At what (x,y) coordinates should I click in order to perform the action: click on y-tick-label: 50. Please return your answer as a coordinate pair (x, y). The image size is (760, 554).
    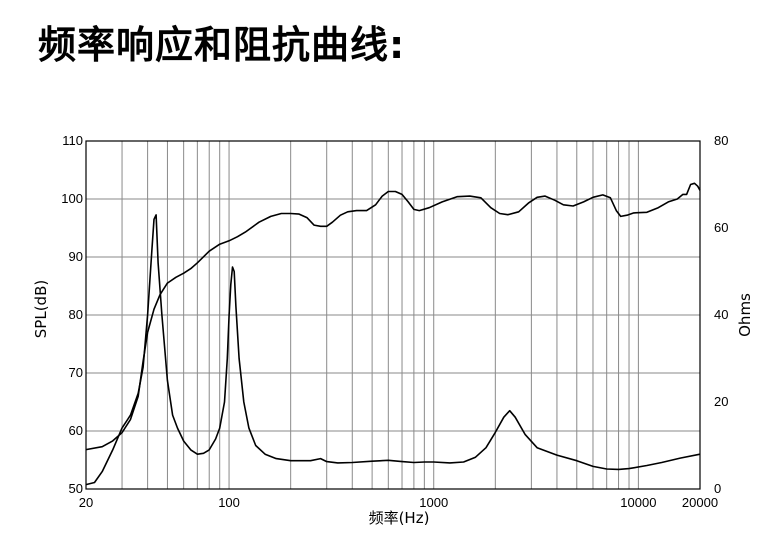
    Looking at the image, I should click on (76, 488).